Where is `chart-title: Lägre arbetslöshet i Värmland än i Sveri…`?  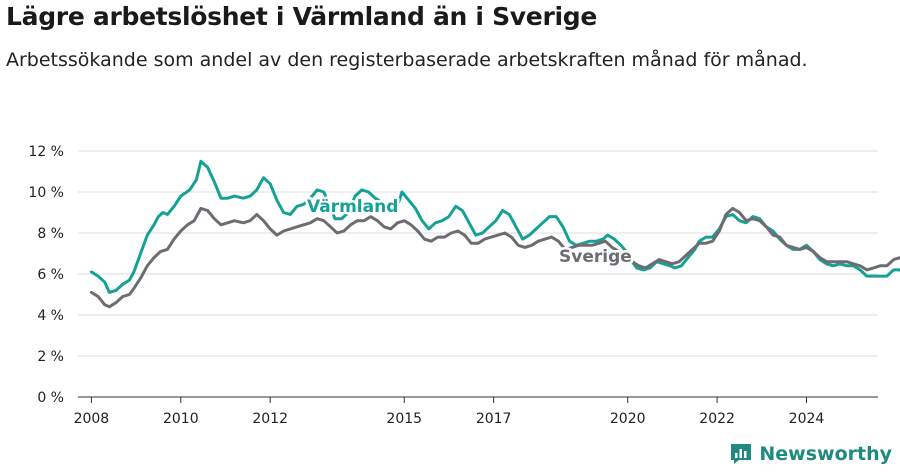 chart-title: Lägre arbetslöshet i Värmland än i Sveri… is located at coordinates (301, 16).